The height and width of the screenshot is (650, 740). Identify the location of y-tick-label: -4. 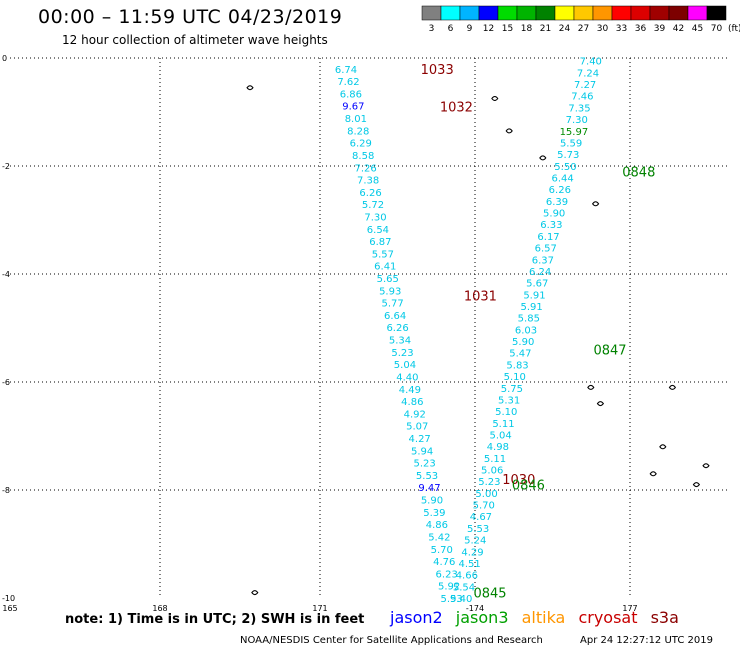
(6, 274).